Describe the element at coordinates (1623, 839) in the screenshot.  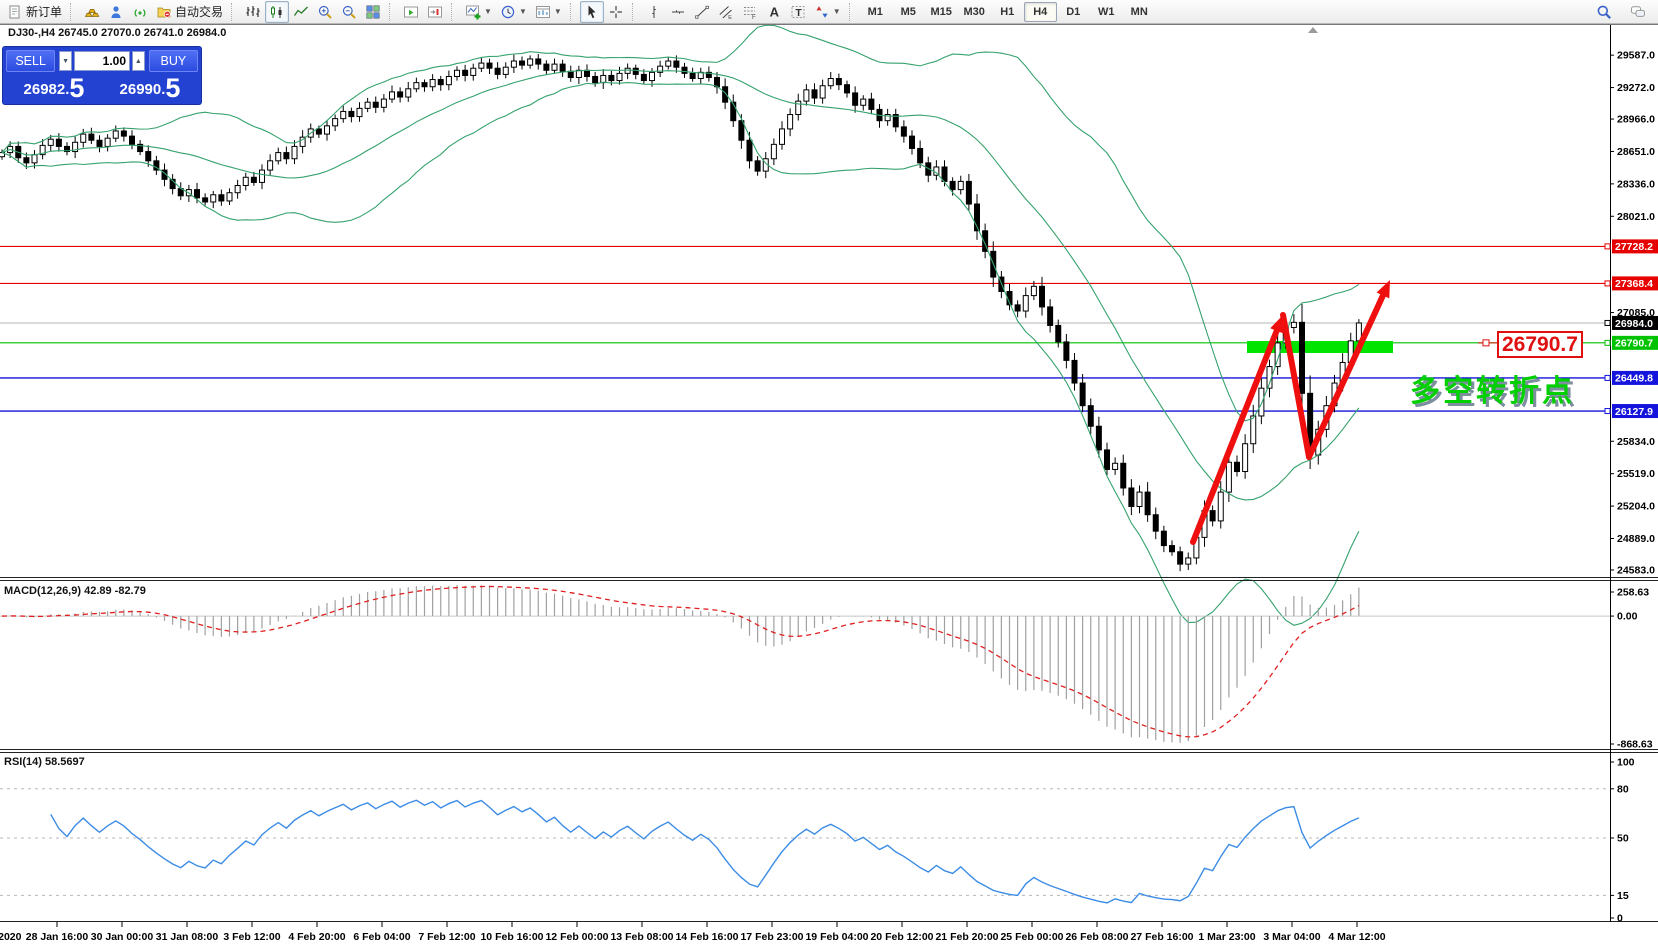
I see `indicator-axis-label: 50` at that location.